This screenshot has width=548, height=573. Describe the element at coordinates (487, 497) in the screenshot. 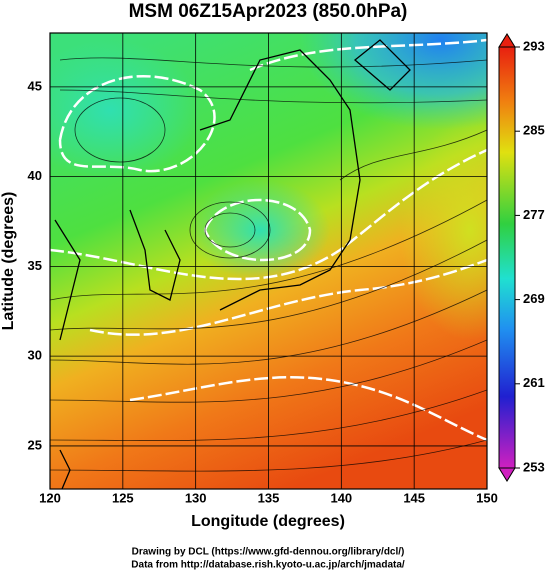

I see `x-tick-label: 150` at that location.